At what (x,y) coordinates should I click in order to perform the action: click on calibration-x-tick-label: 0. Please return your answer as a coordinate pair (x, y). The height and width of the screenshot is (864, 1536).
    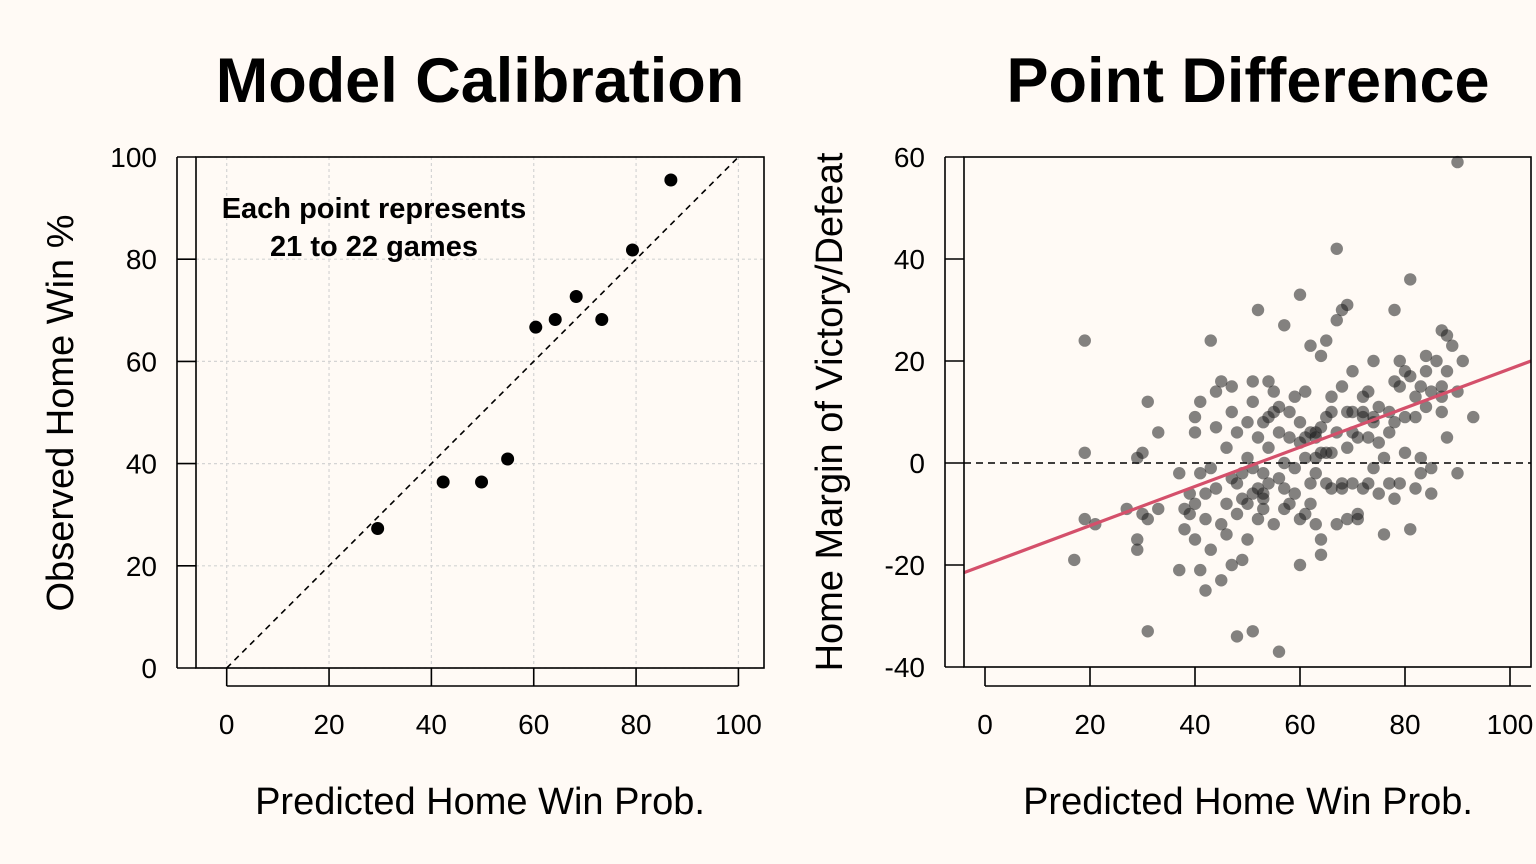
    Looking at the image, I should click on (227, 724).